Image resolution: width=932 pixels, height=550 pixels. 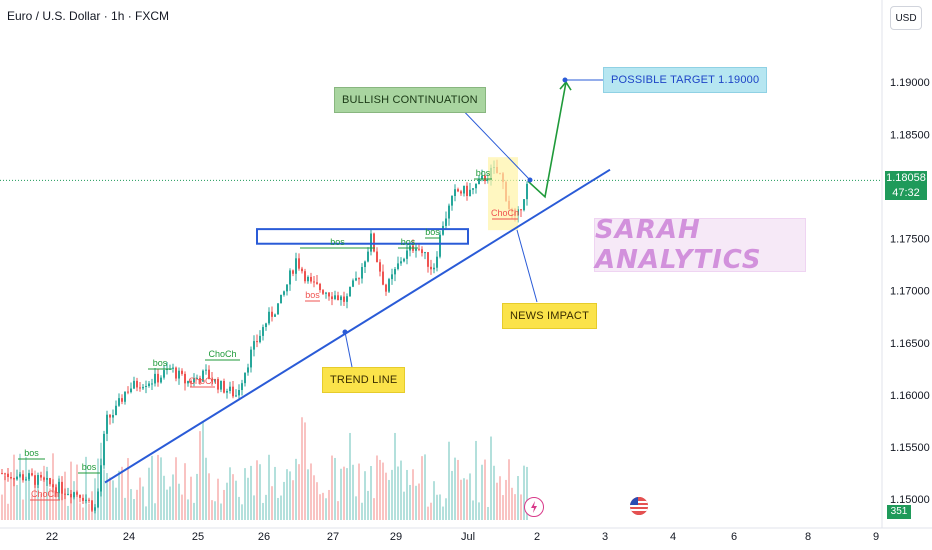 What do you see at coordinates (876, 537) in the screenshot?
I see `x-tick-label: 9` at bounding box center [876, 537].